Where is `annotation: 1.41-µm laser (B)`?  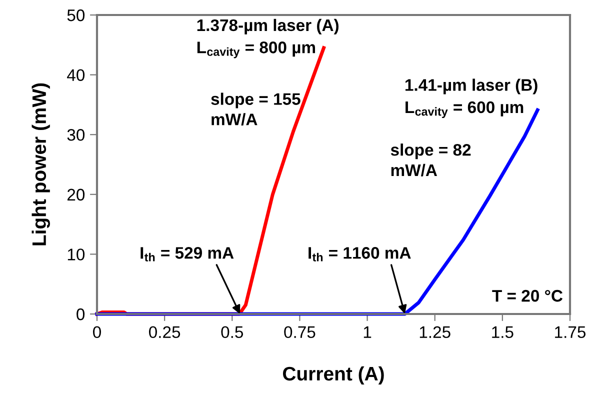 annotation: 1.41-µm laser (B) is located at coordinates (472, 86).